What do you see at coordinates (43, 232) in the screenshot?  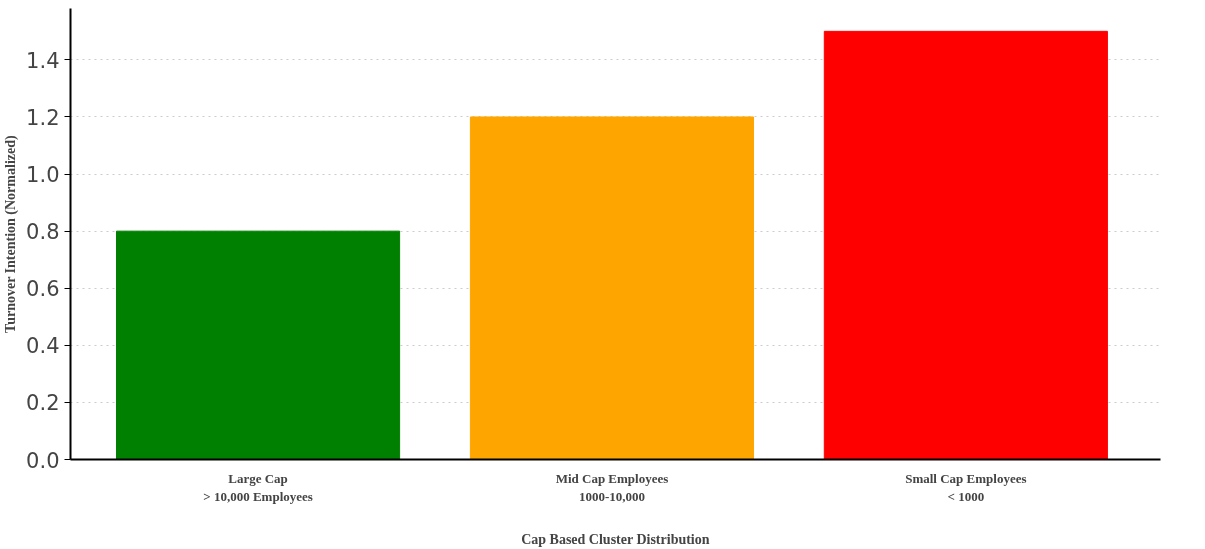 I see `y-tick-label: 0.8` at bounding box center [43, 232].